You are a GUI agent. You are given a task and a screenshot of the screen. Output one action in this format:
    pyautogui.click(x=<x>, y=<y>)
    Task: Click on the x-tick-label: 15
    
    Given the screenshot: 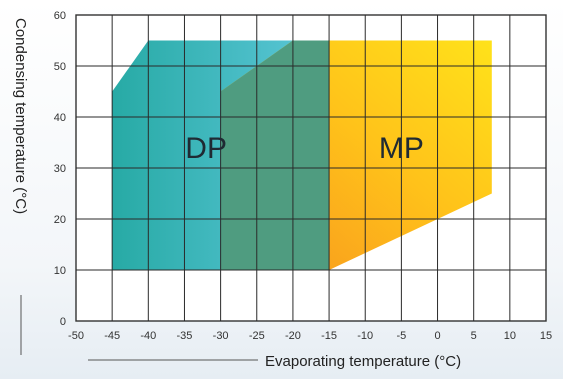 What is the action you would take?
    pyautogui.click(x=546, y=336)
    